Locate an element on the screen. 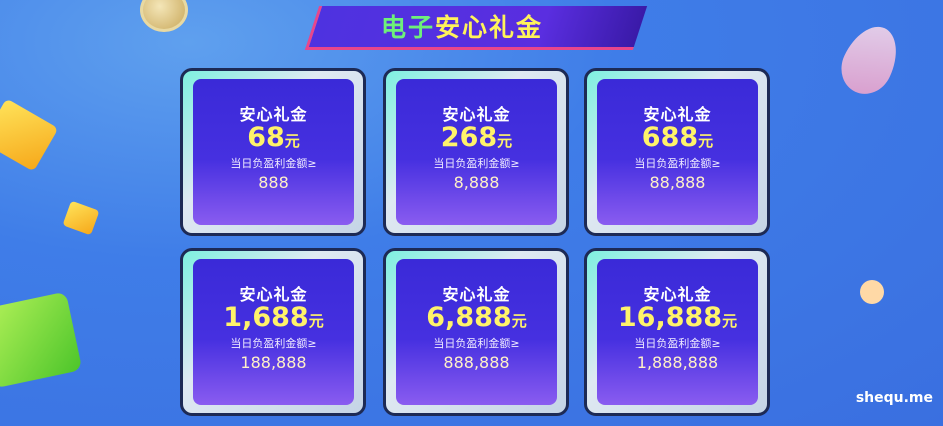  bonus-card: 安心礼金 6,888元 当日负盈利金额≥ 888,888 is located at coordinates (476, 332).